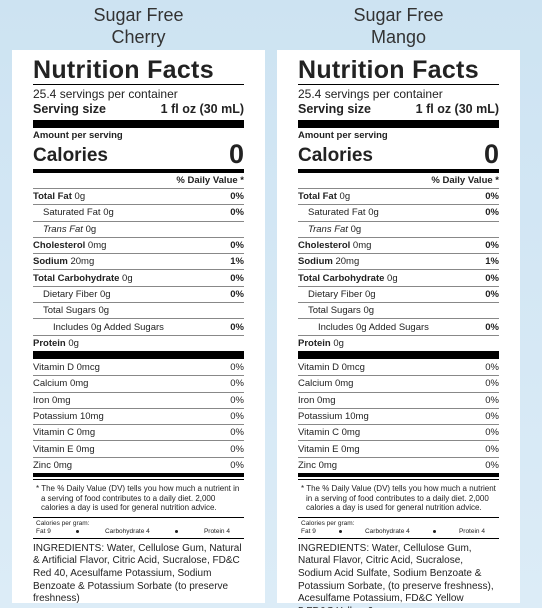 This screenshot has height=608, width=542. I want to click on nutrient: Protein 0g, so click(321, 343).